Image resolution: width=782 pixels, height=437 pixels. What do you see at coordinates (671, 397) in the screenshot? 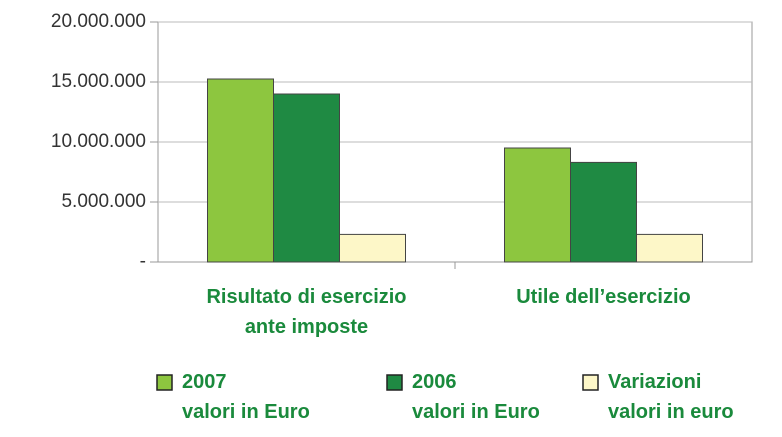
I see `legend-label: Variazioni valori in euro` at bounding box center [671, 397].